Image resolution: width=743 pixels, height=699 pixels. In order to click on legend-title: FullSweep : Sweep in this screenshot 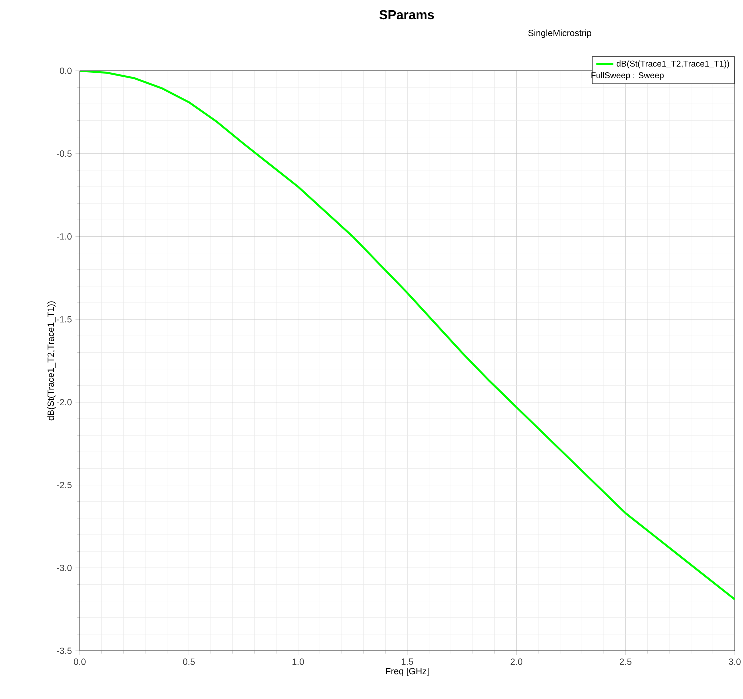, I will do `click(628, 76)`.